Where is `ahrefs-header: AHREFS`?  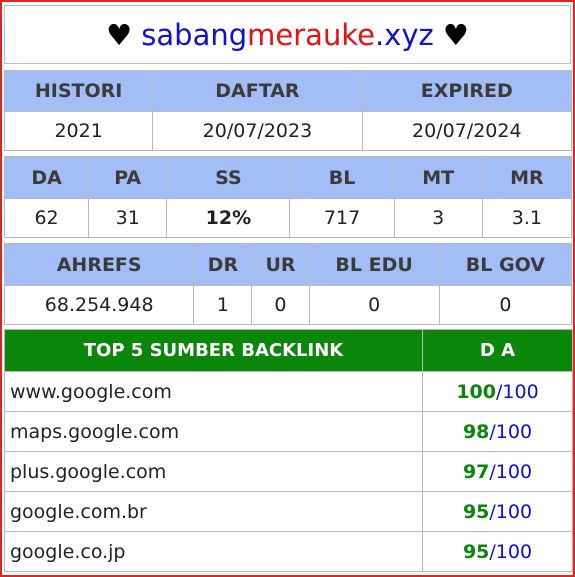
ahrefs-header: AHREFS is located at coordinates (99, 264).